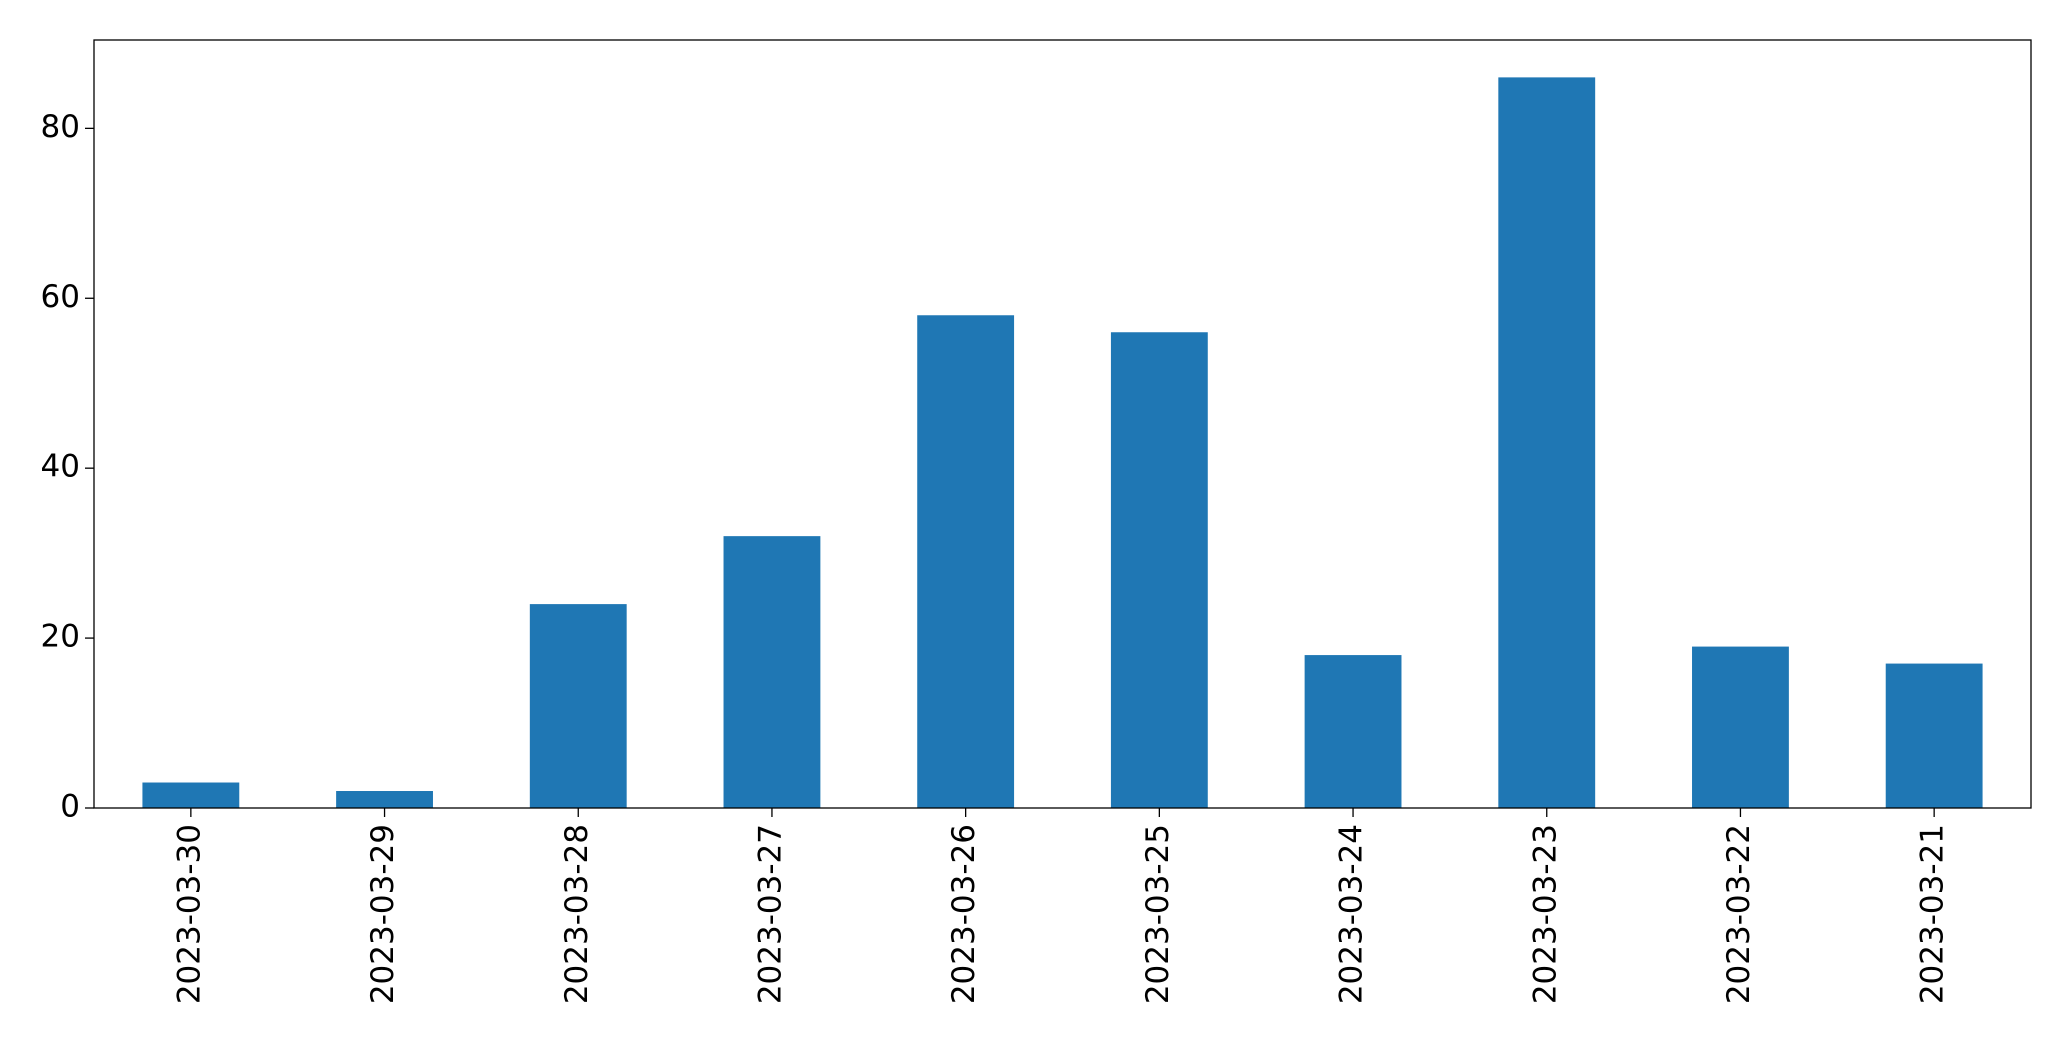  Describe the element at coordinates (964, 914) in the screenshot. I see `x-tick-label: 2023-03-26` at that location.